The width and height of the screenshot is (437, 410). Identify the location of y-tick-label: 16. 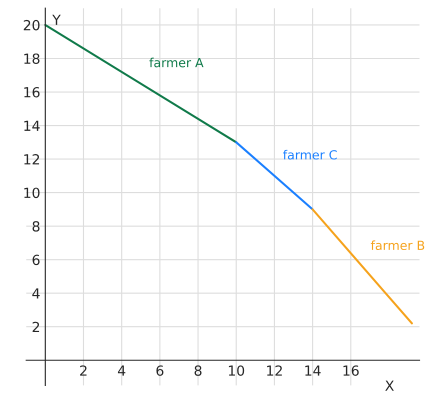
(32, 92).